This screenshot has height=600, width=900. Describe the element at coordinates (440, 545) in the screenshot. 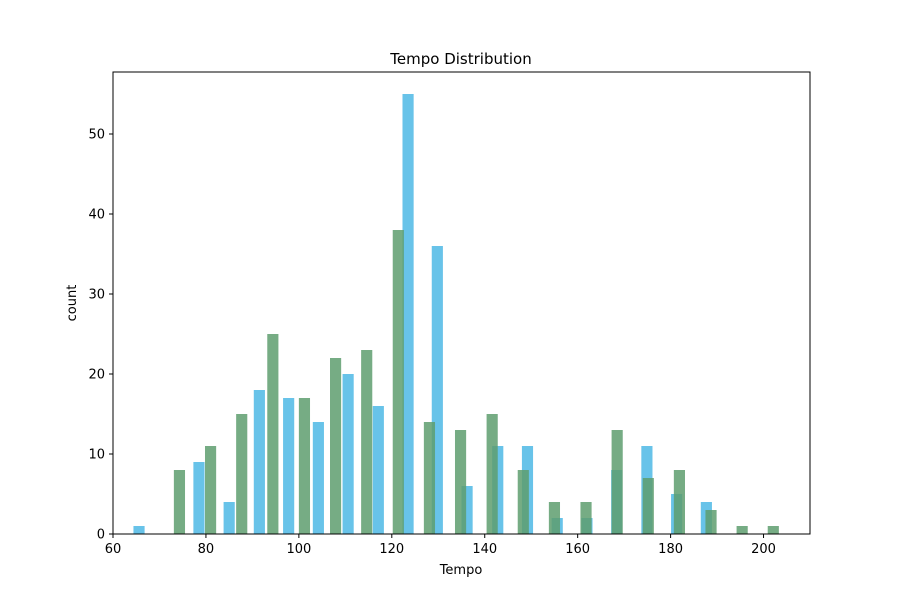

I see `x-axis: 60 80 100 120 140 160 180 200` at that location.